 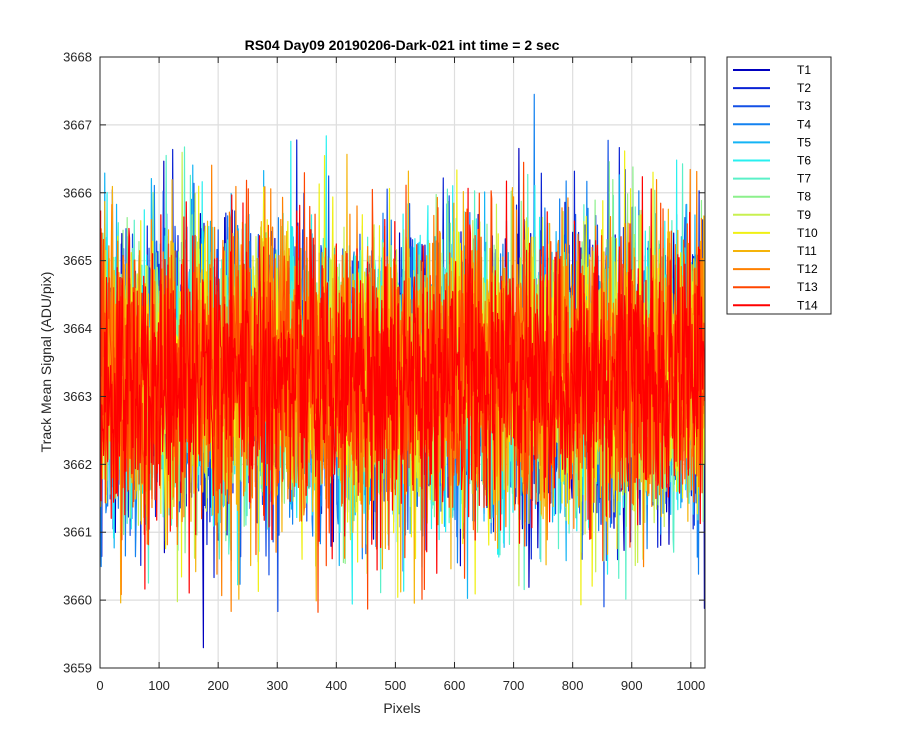 I want to click on y-tick-label: 3661, so click(x=77, y=532).